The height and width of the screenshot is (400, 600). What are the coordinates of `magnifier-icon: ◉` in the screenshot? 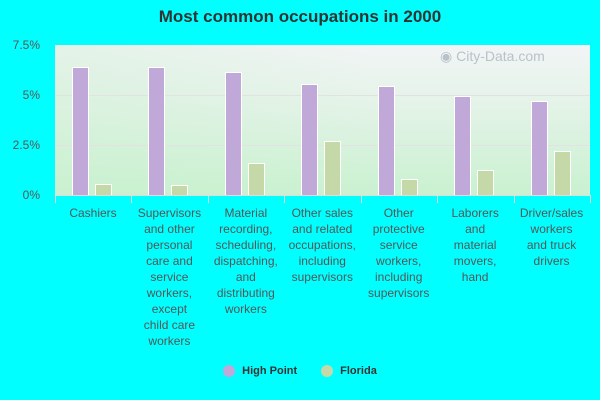 It's located at (446, 56).